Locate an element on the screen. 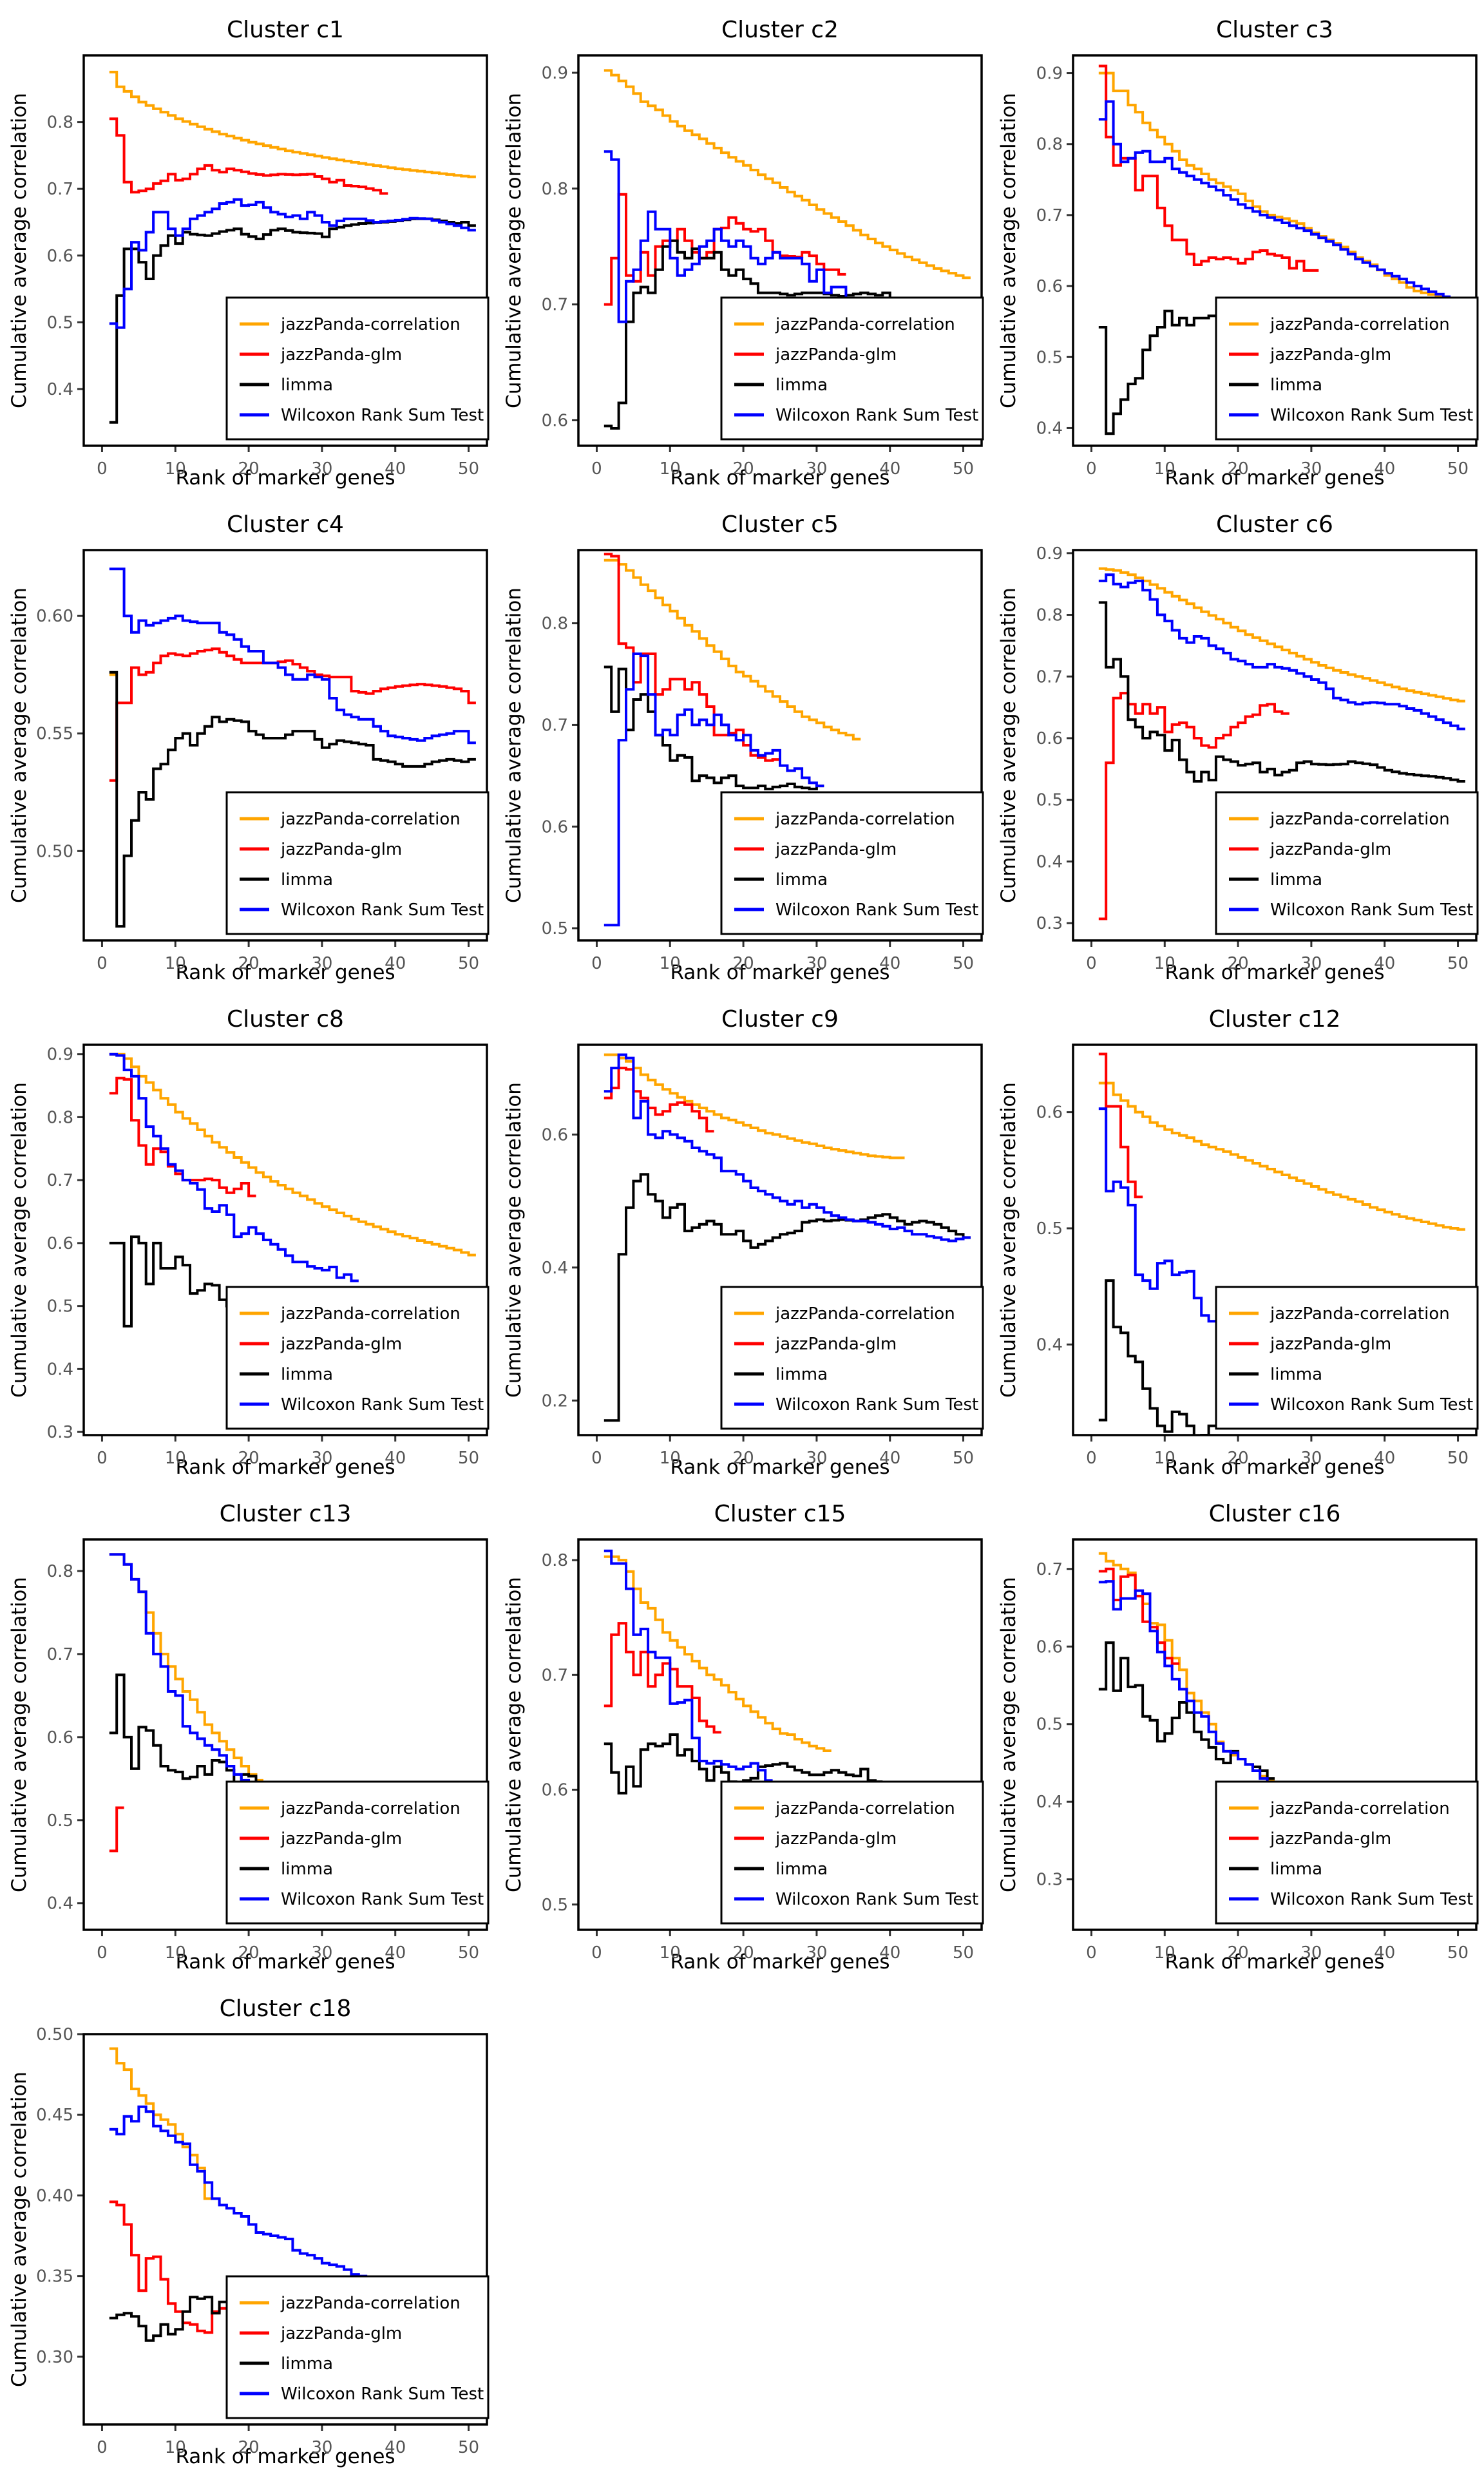 The height and width of the screenshot is (2476, 1484). y-tick-label: 0.35 is located at coordinates (54, 2277).